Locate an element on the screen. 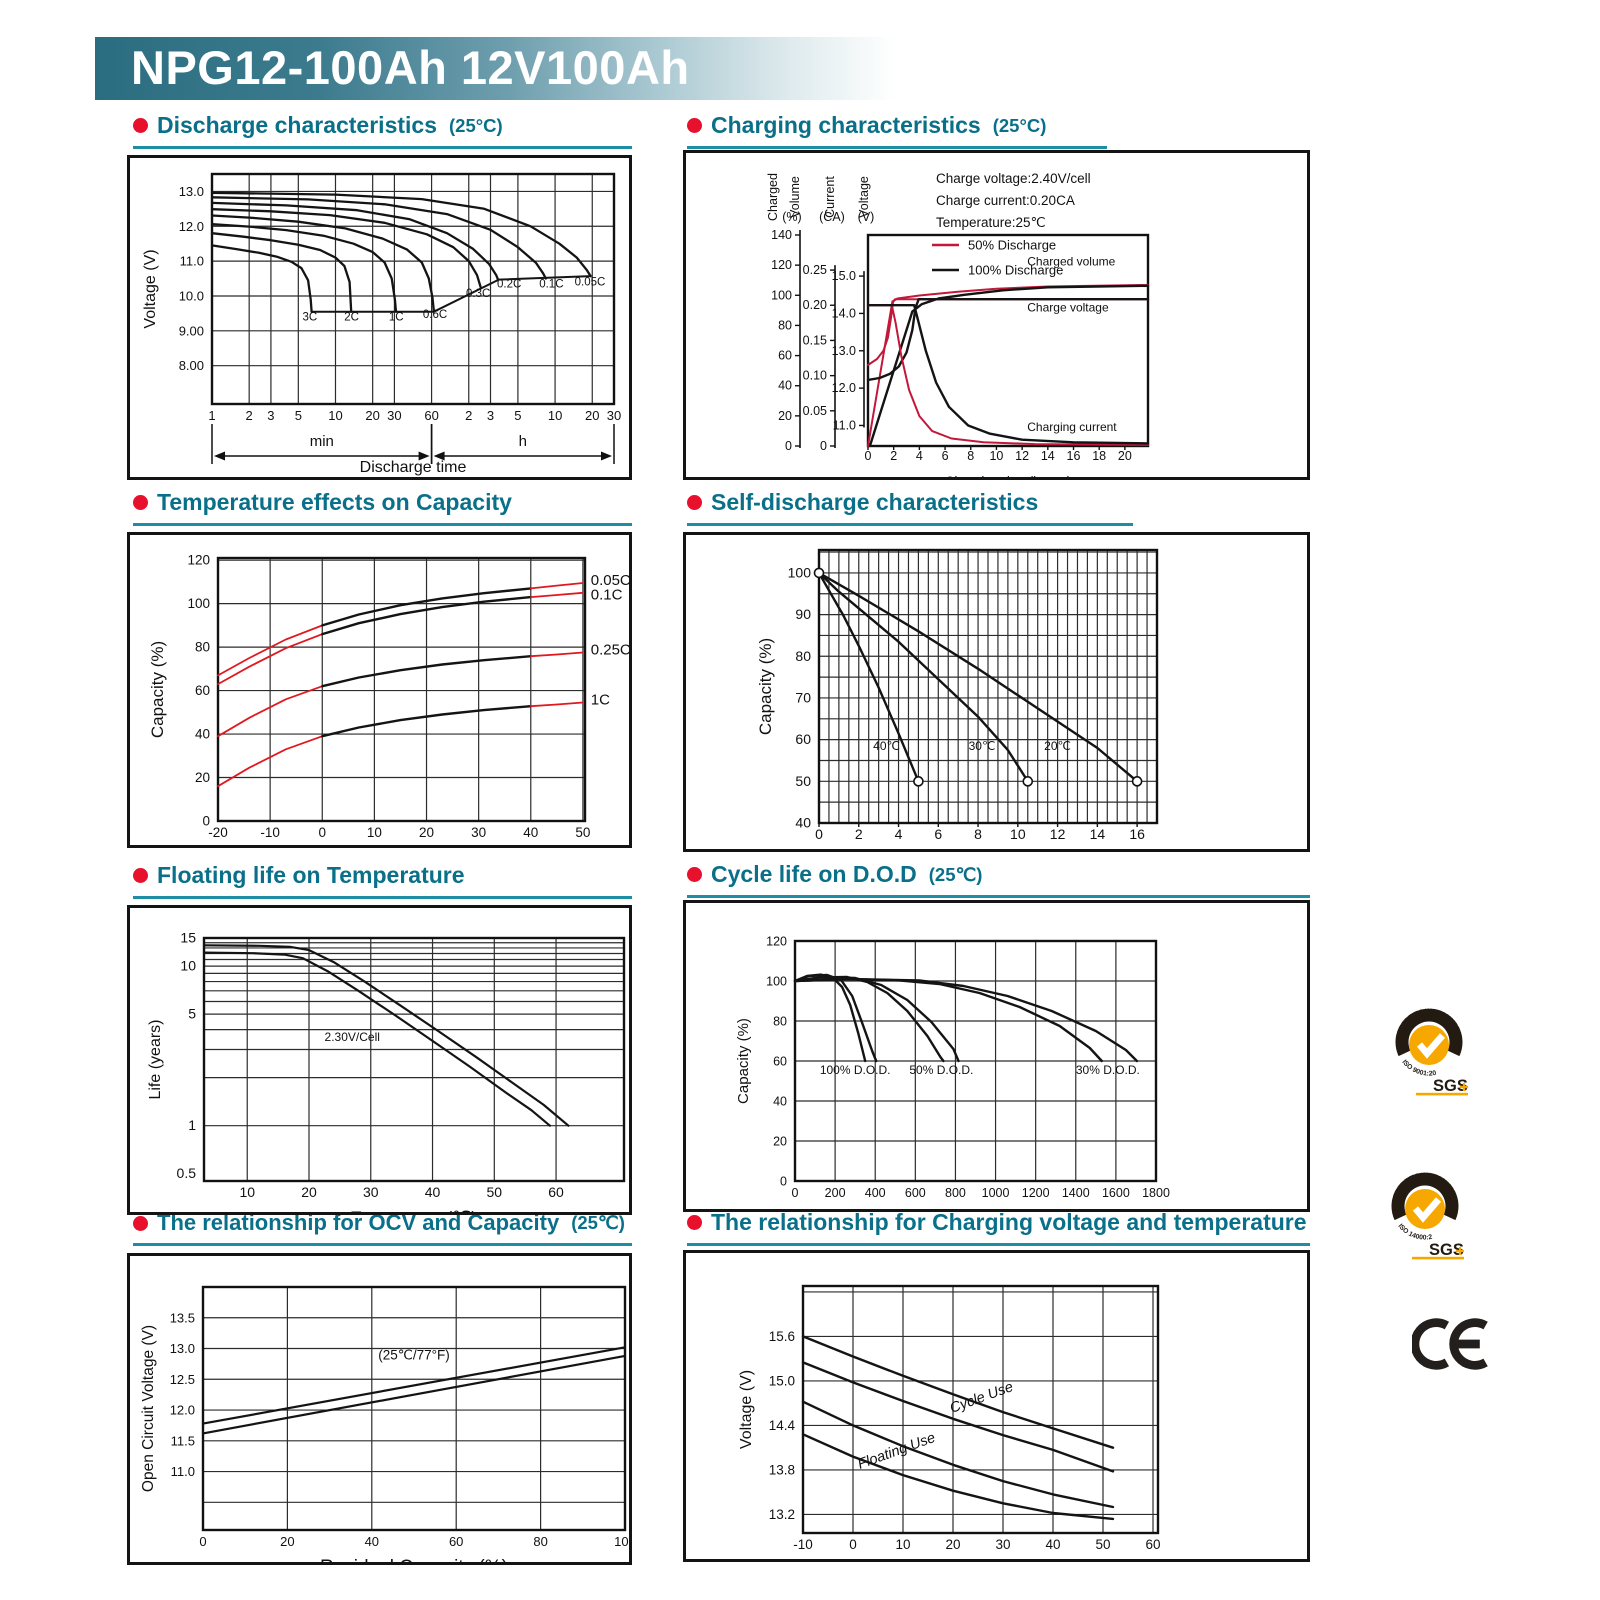 This screenshot has width=1600, height=1600. svg-text: 0.15 is located at coordinates (815, 340).